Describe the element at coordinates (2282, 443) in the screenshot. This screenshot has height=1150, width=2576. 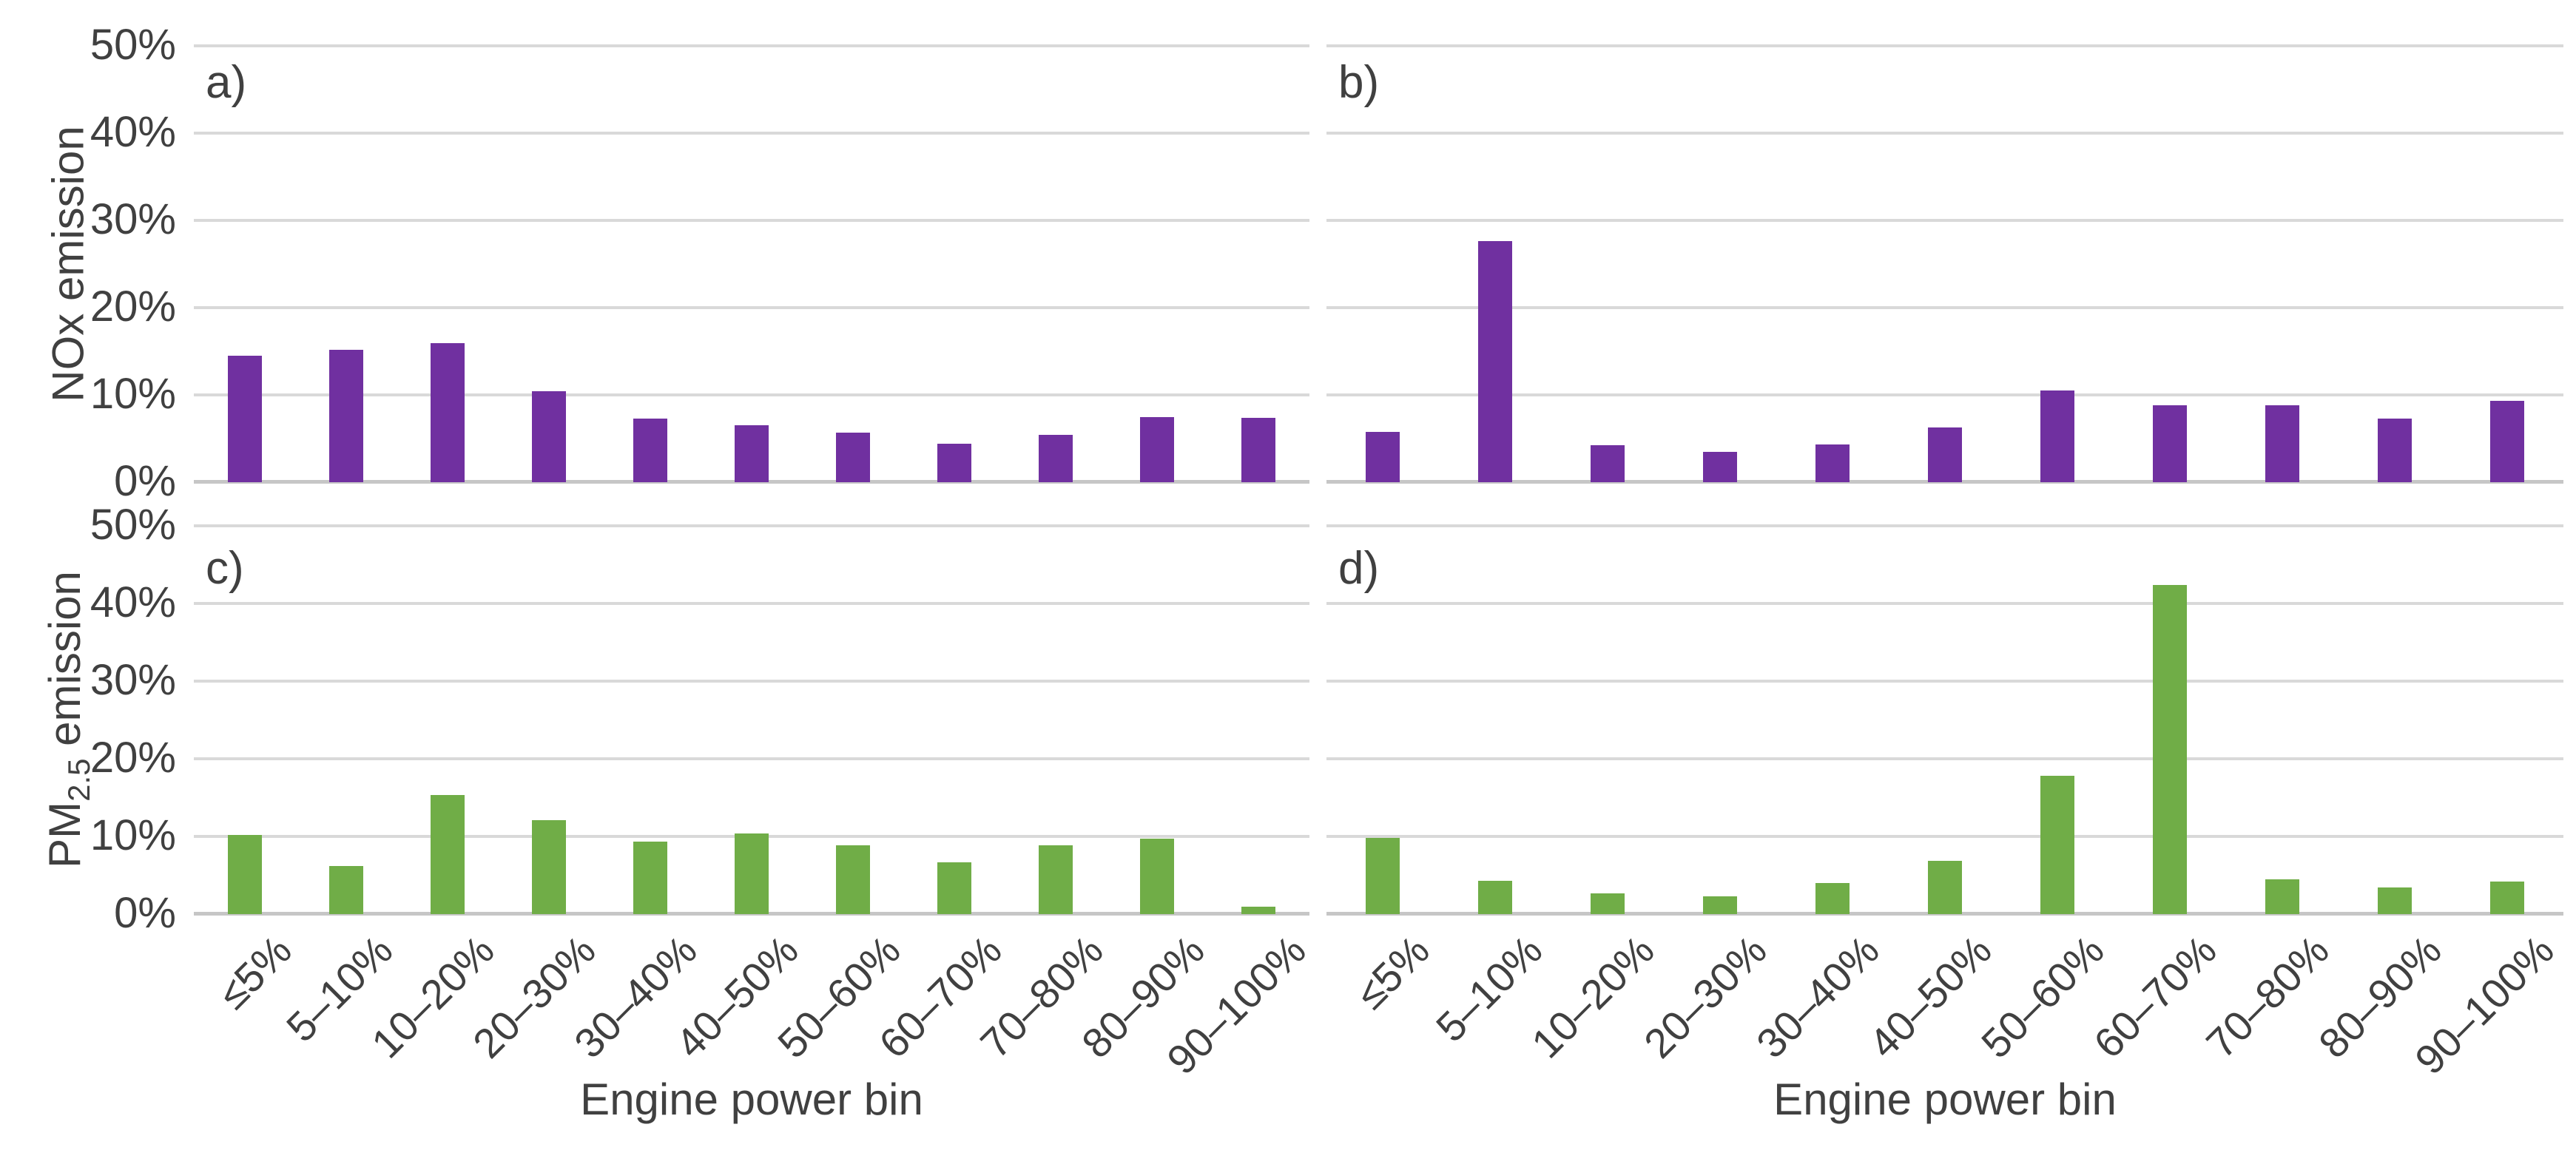
I see `bar-b-70–80%` at that location.